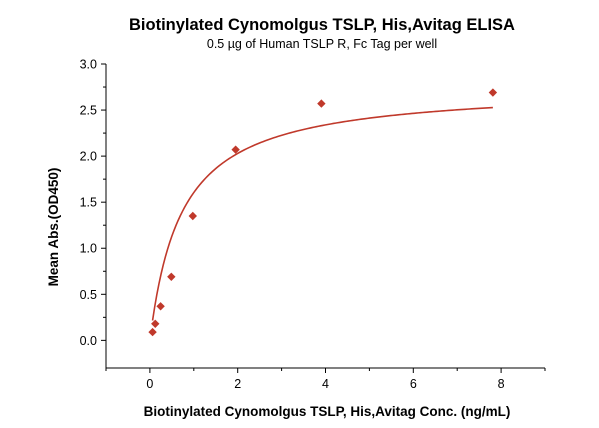  I want to click on y-tick-label: 0.5, so click(88, 295).